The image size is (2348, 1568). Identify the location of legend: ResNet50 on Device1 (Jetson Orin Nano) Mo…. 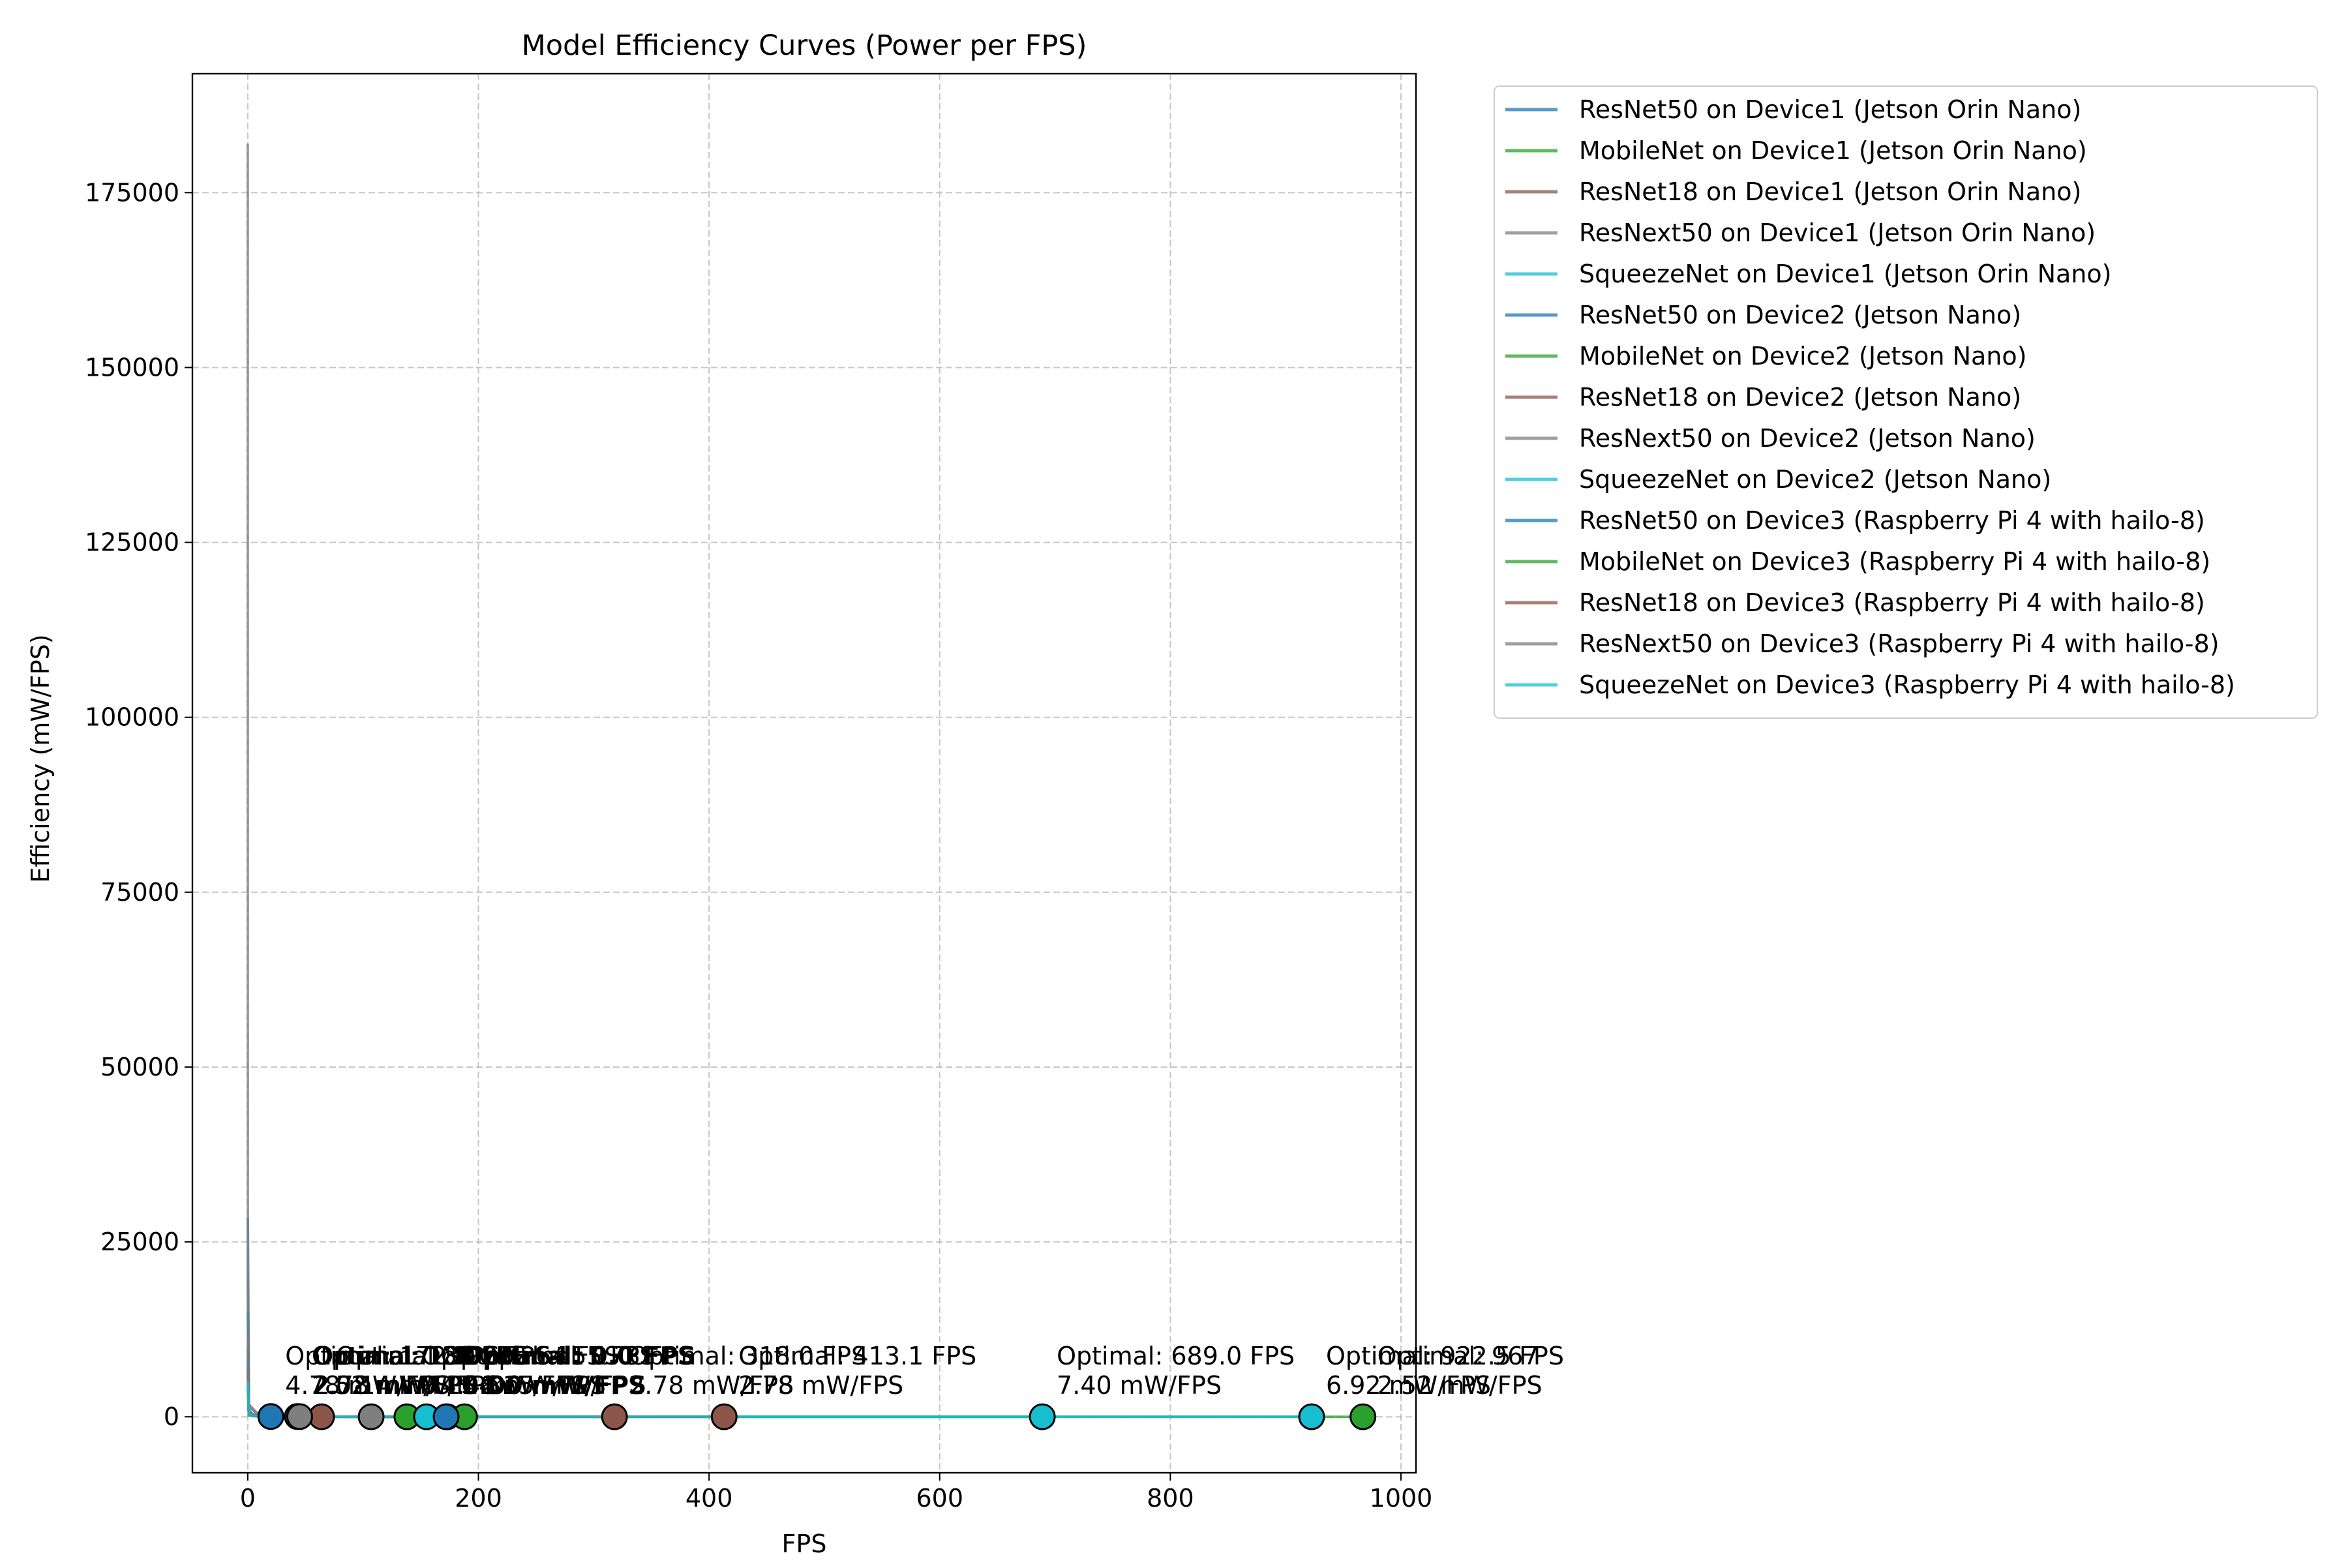
(1906, 402).